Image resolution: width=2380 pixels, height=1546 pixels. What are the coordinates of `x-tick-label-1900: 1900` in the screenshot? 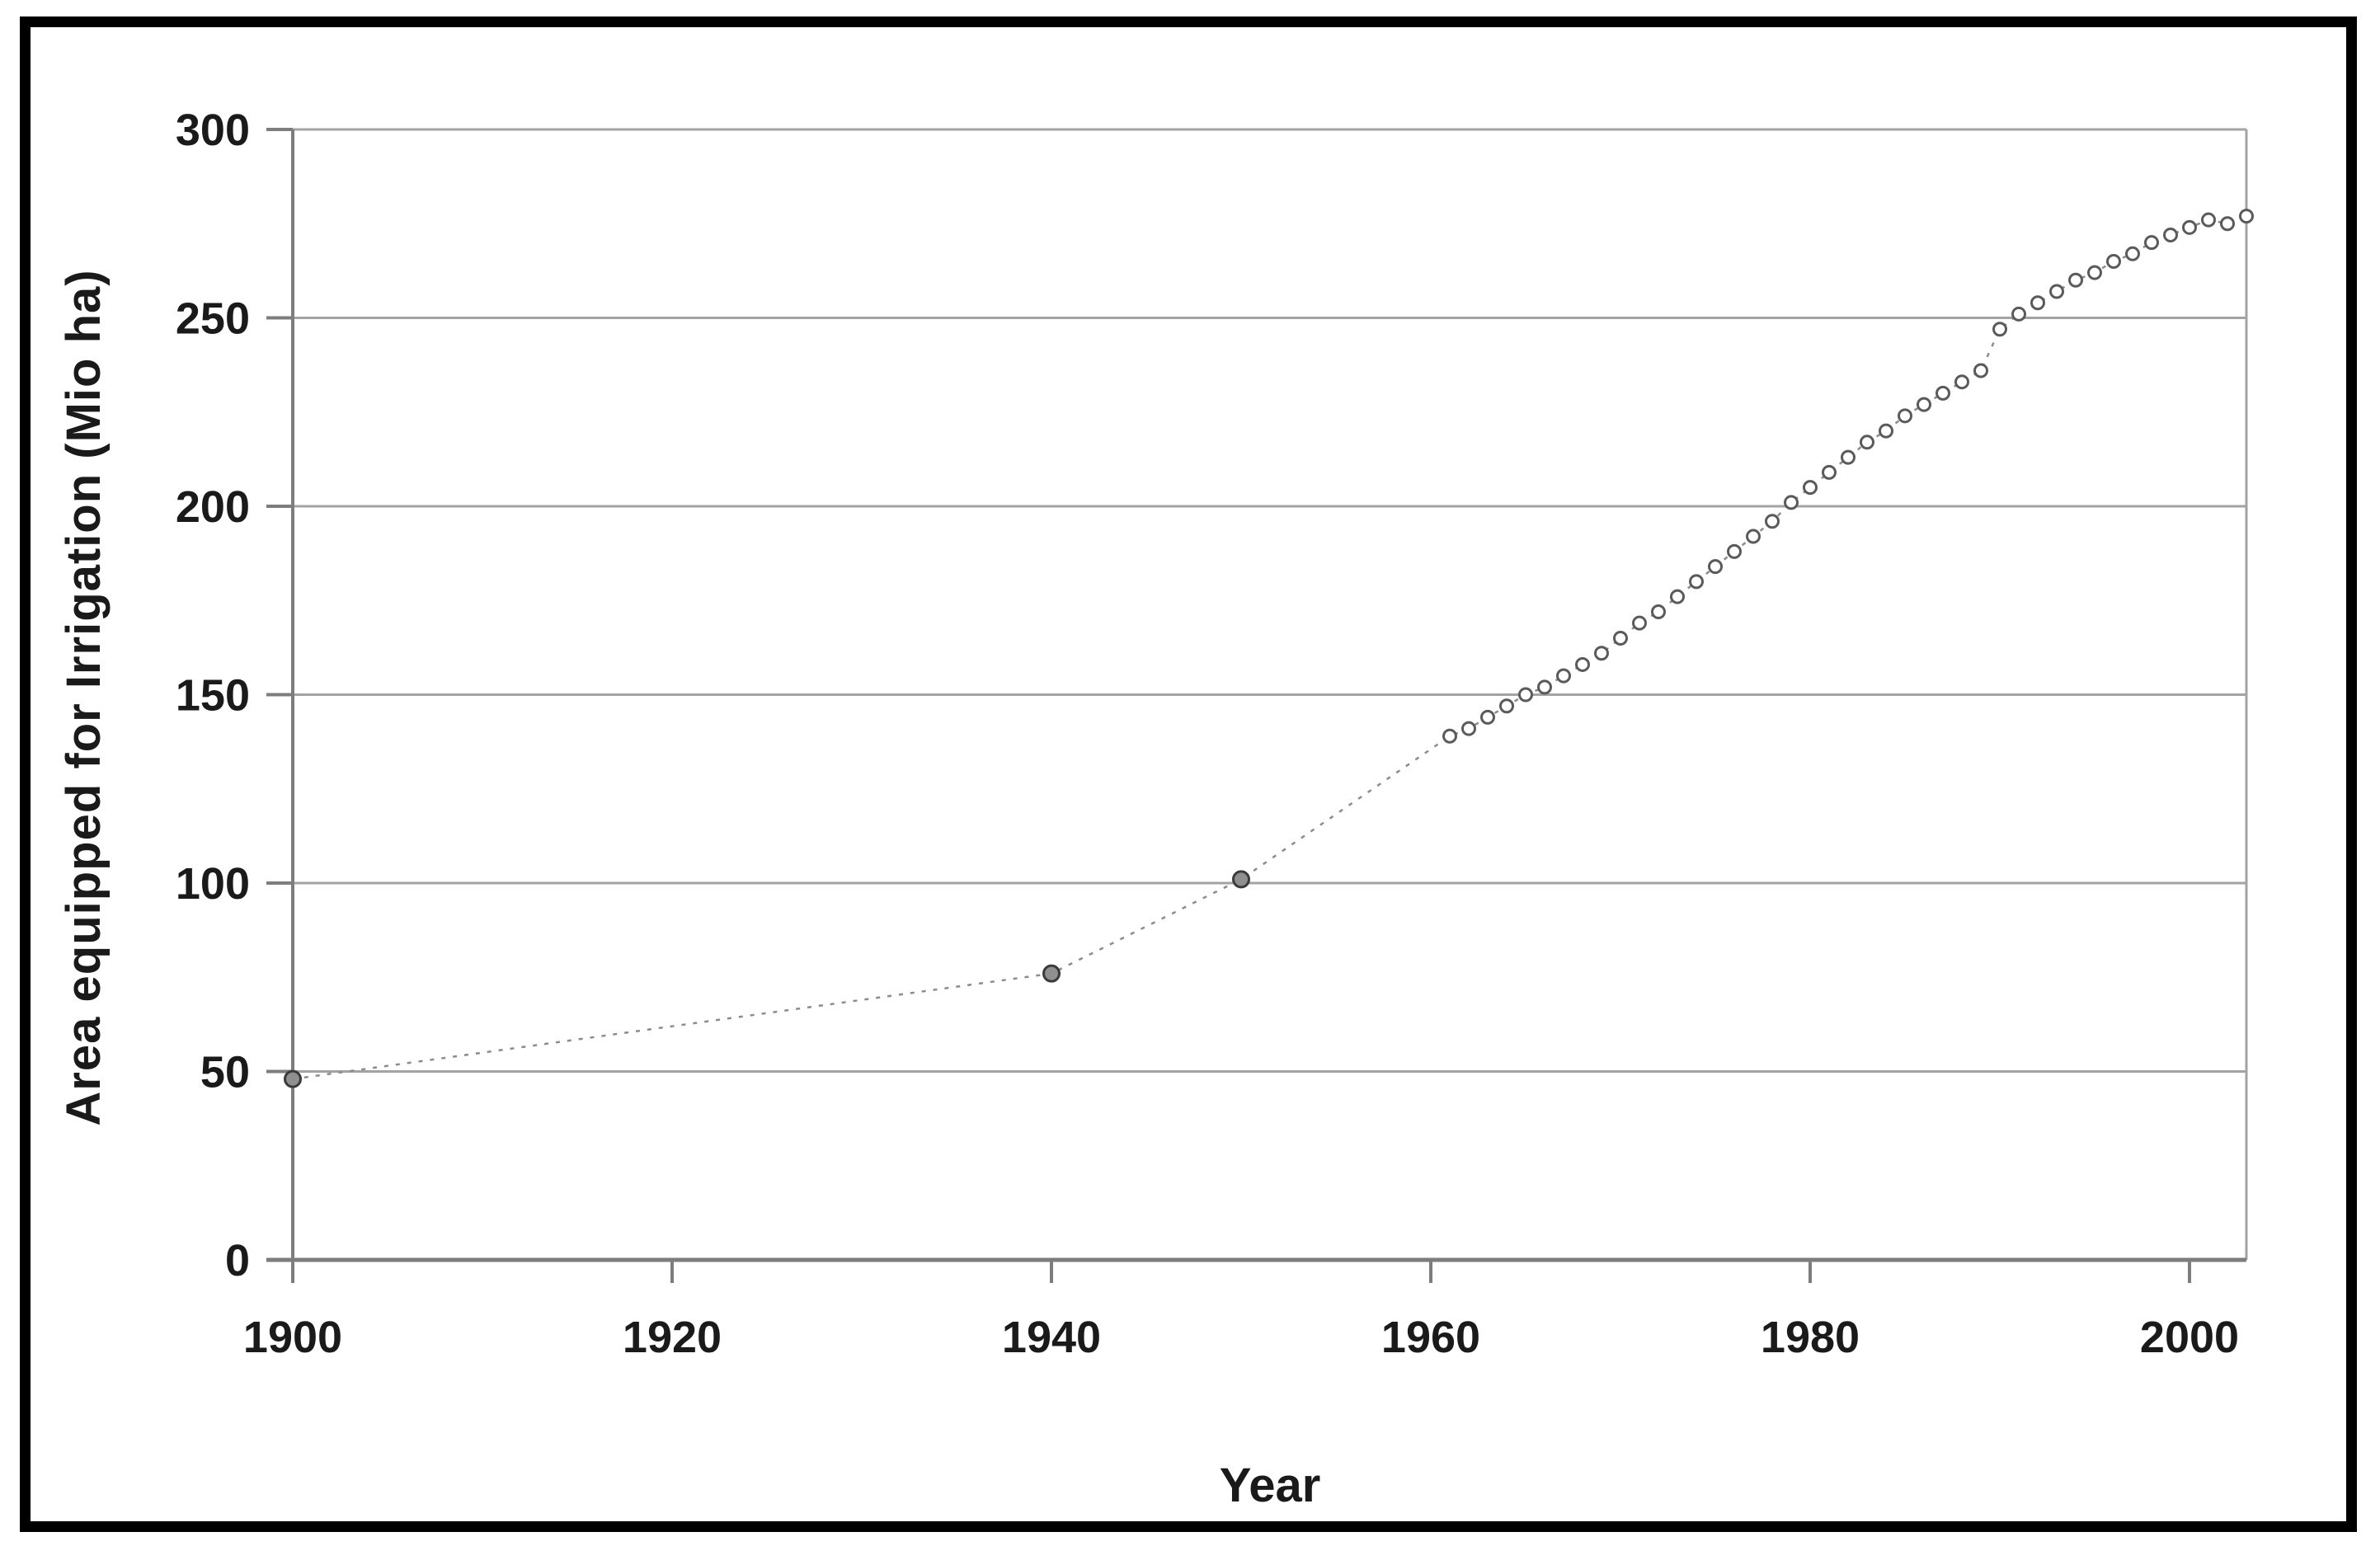 It's located at (292, 1337).